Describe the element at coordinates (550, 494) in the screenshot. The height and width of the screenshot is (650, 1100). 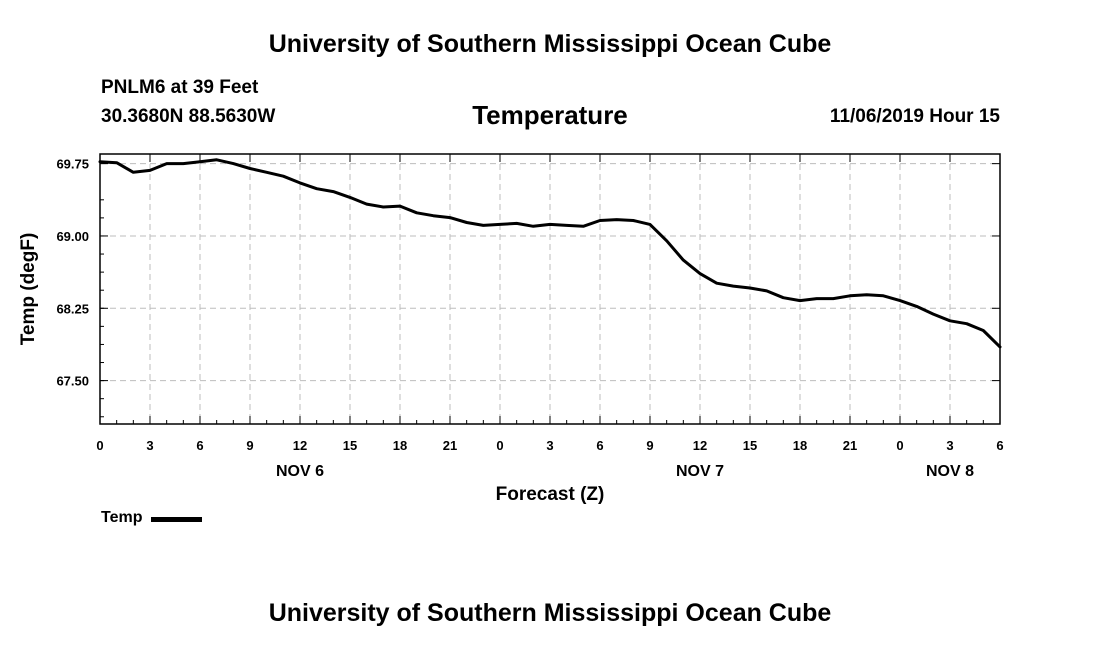
I see `x-axis-label: Forecast (Z)` at that location.